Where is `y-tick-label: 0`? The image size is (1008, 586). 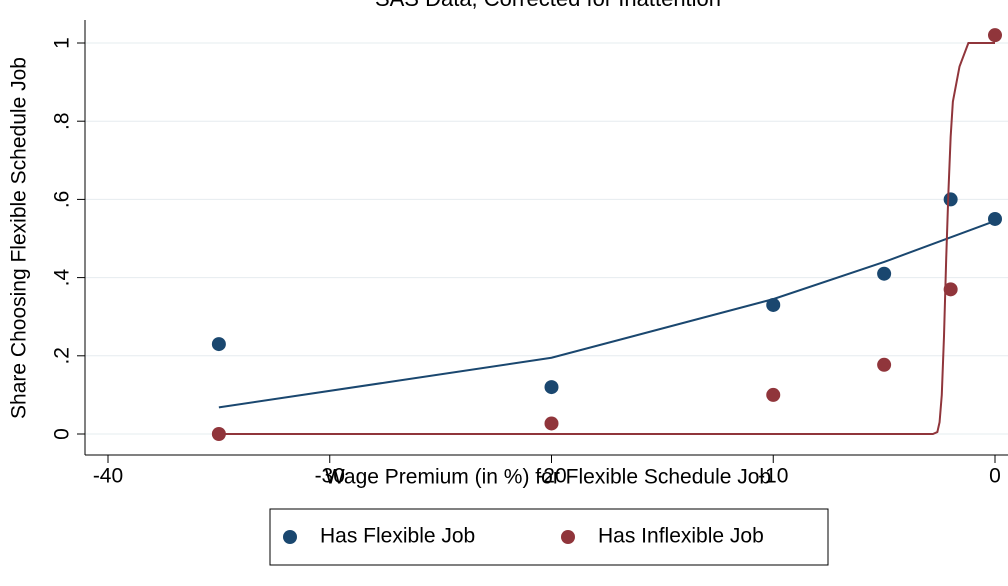
y-tick-label: 0 is located at coordinates (62, 434).